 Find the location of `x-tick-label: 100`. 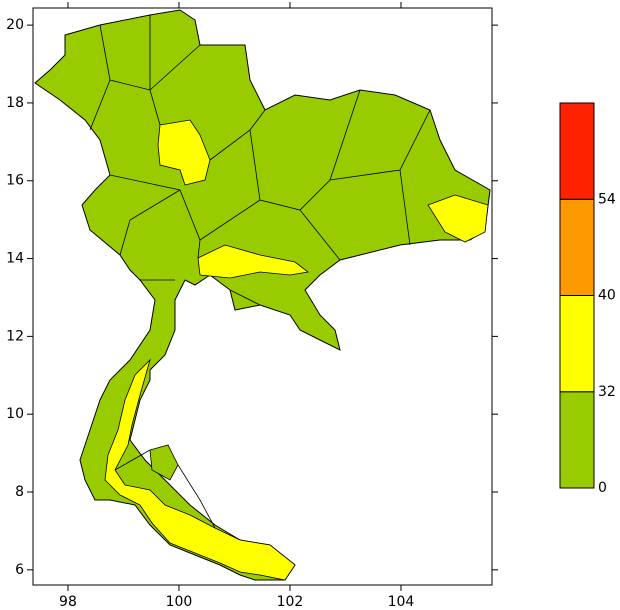

x-tick-label: 100 is located at coordinates (179, 602).